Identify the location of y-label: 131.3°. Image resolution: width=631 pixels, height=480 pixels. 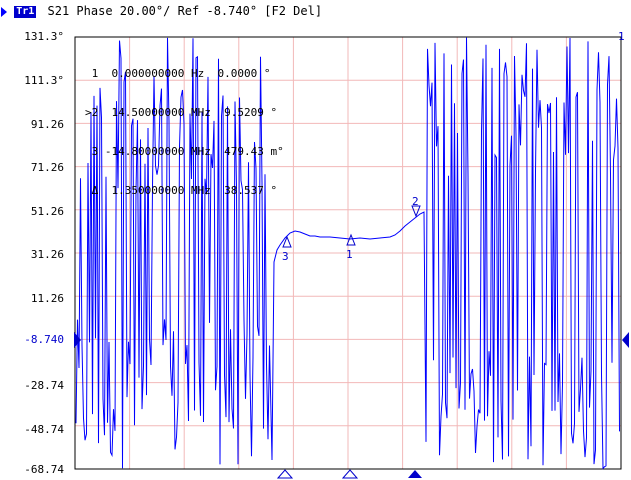
(44, 36).